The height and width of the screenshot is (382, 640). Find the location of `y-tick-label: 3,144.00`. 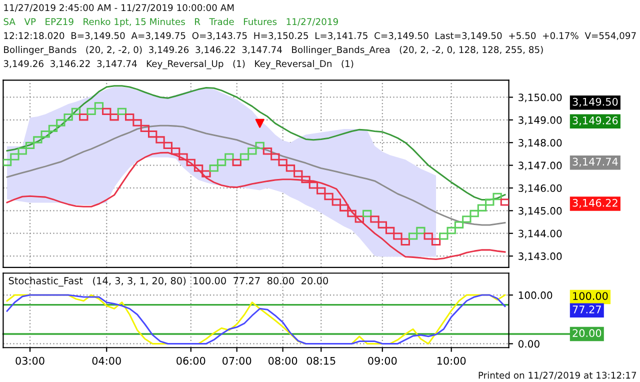

y-tick-label: 3,144.00 is located at coordinates (540, 234).